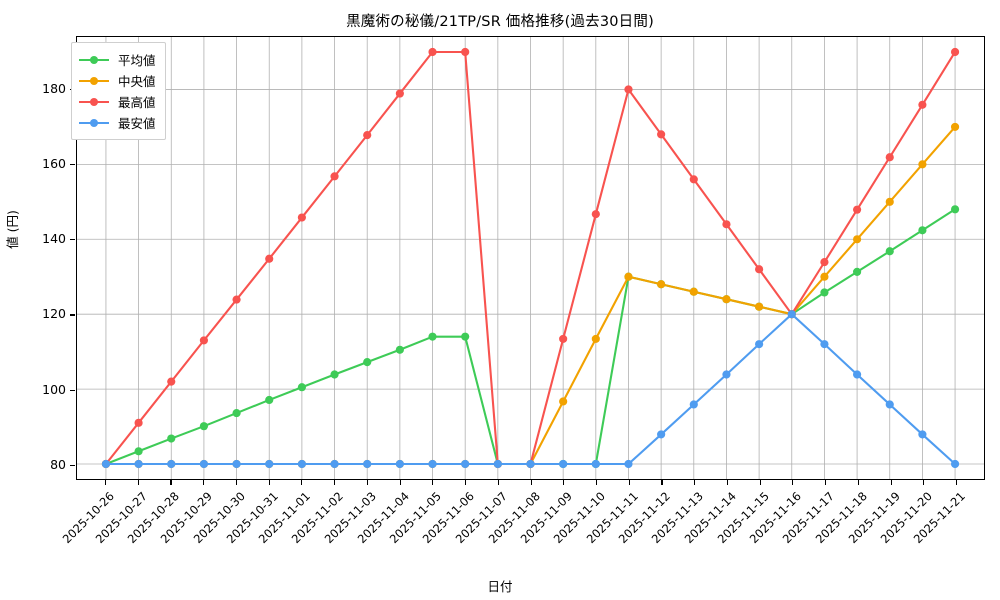 This screenshot has height=600, width=1000. Describe the element at coordinates (54, 88) in the screenshot. I see `y-axis-tick-label: 180` at that location.